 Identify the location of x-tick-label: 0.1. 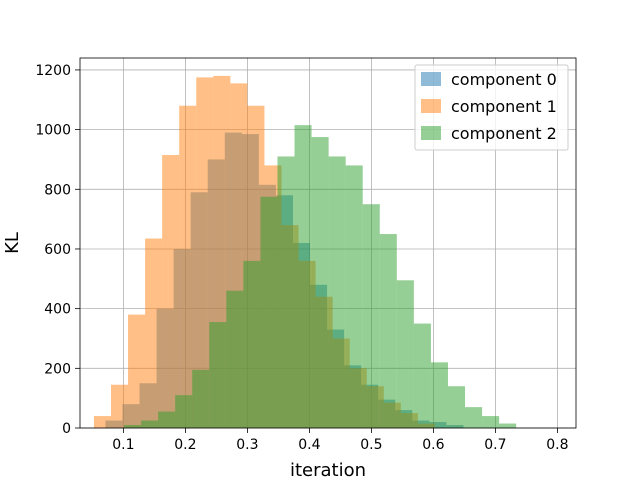
(123, 445).